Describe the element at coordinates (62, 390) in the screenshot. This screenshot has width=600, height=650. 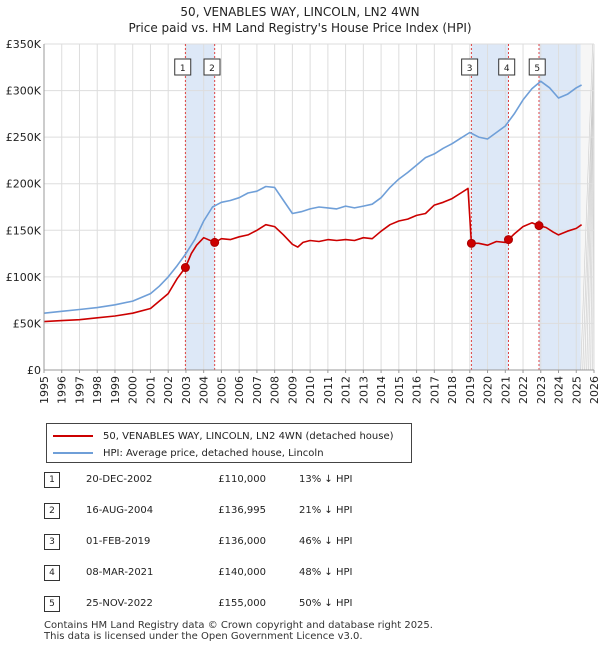
I see `x-tick-label: 1996` at that location.